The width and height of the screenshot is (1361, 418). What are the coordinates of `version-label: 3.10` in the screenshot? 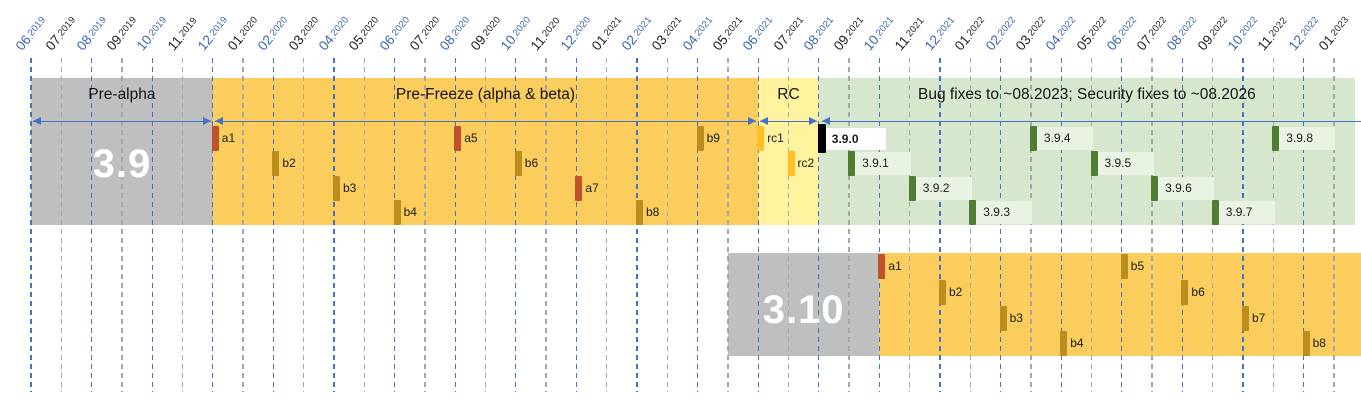 It's located at (803, 310).